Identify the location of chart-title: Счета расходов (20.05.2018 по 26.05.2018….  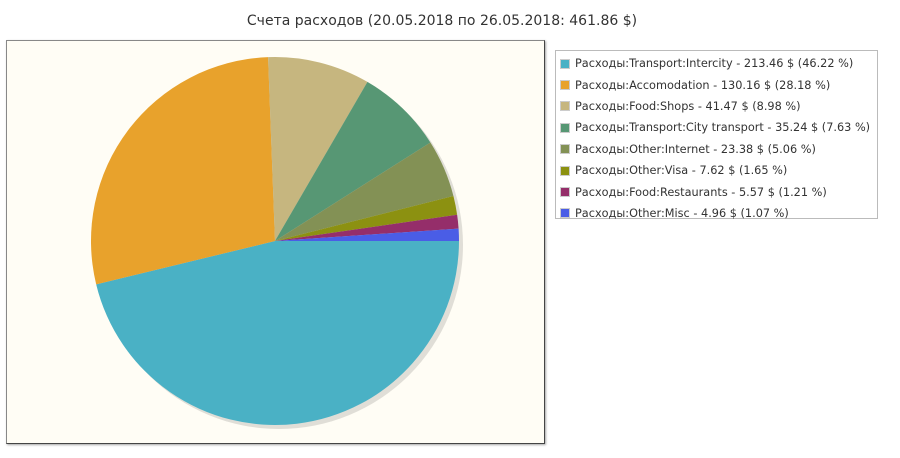
(442, 21).